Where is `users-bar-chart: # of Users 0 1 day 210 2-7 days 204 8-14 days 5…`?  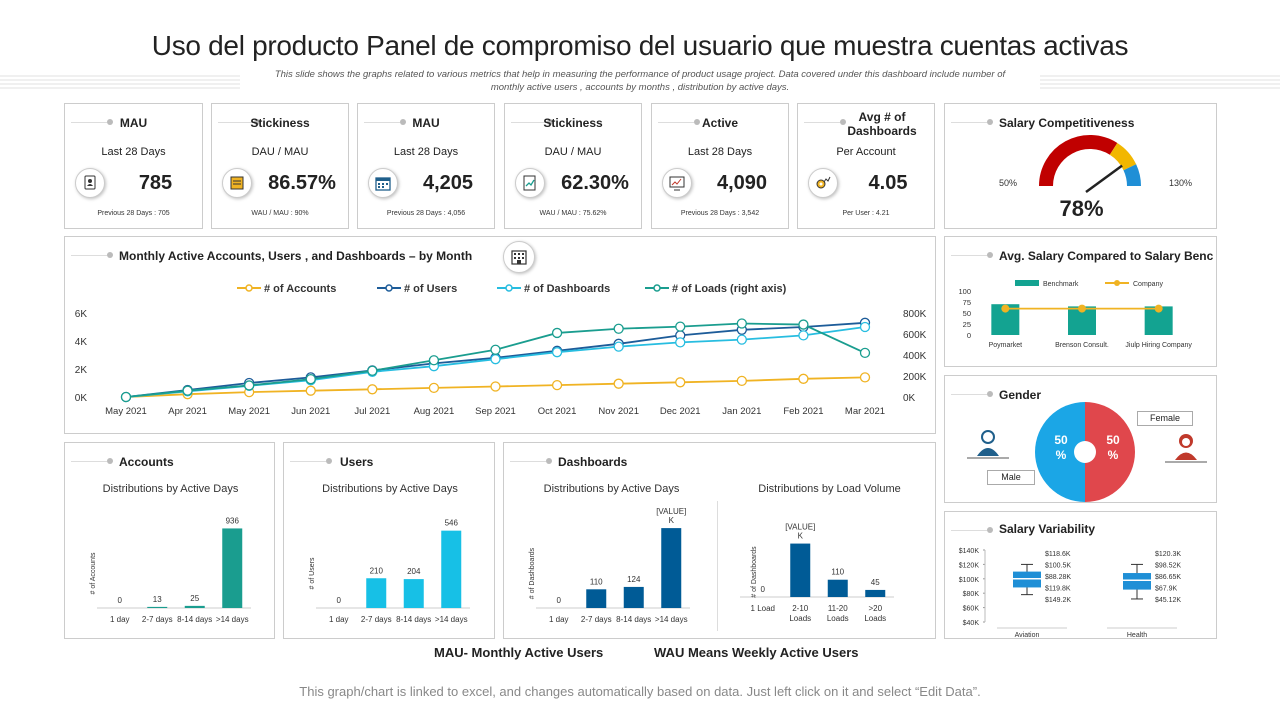
users-bar-chart: # of Users 0 1 day 210 2-7 days 204 8-14 days 5… is located at coordinates (389, 571).